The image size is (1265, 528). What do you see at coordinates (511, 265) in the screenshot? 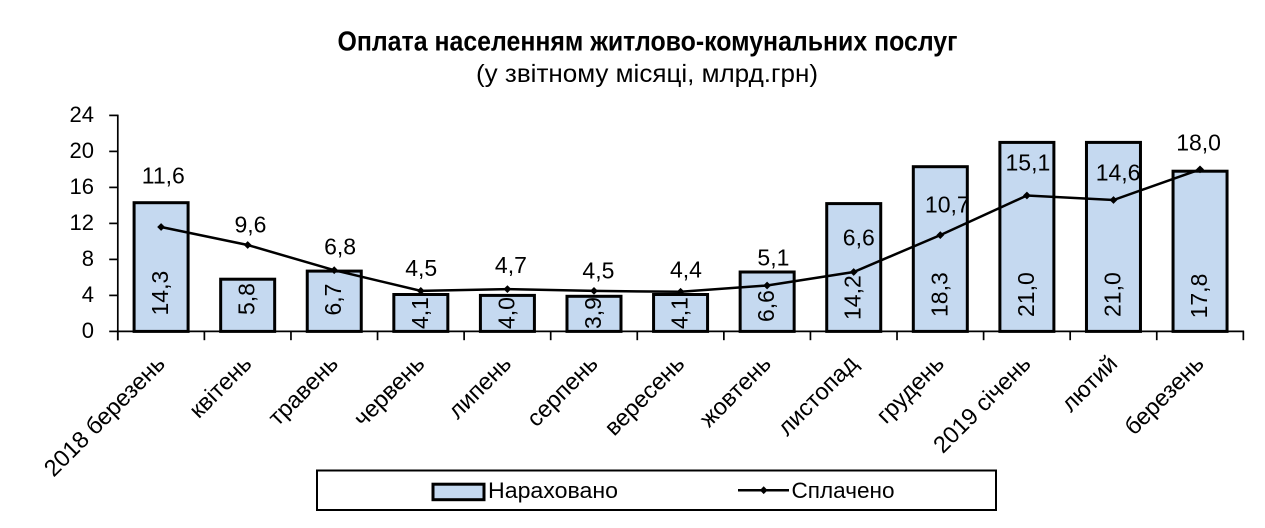
I see `svg-text: 4,7` at bounding box center [511, 265].